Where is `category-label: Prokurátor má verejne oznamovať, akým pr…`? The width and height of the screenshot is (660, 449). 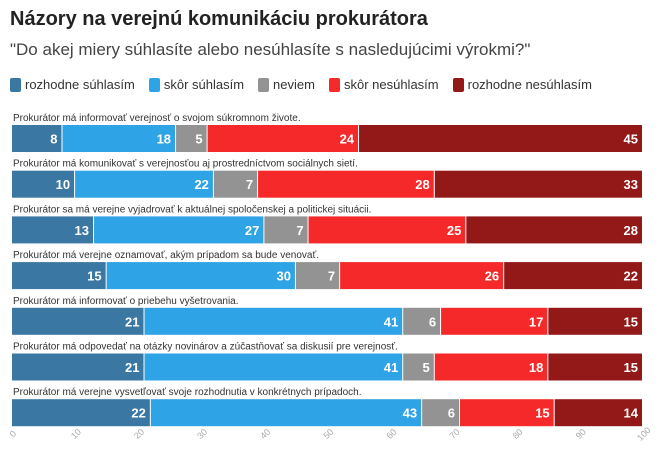 category-label: Prokurátor má verejne oznamovať, akým pr… is located at coordinates (166, 255).